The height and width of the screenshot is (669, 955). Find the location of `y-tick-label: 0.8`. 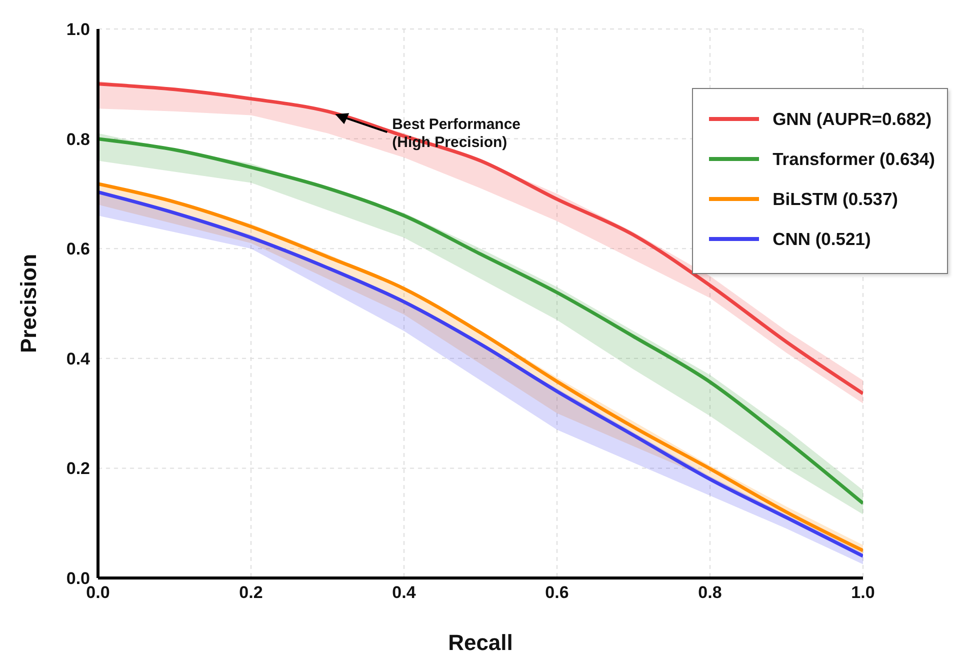

y-tick-label: 0.8 is located at coordinates (78, 139).